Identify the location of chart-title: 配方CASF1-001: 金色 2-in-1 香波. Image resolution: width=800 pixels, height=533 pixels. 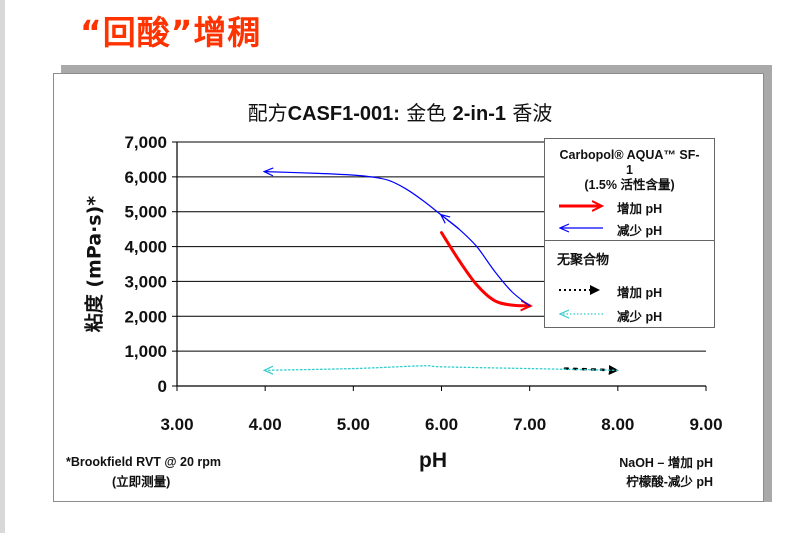
(400, 111).